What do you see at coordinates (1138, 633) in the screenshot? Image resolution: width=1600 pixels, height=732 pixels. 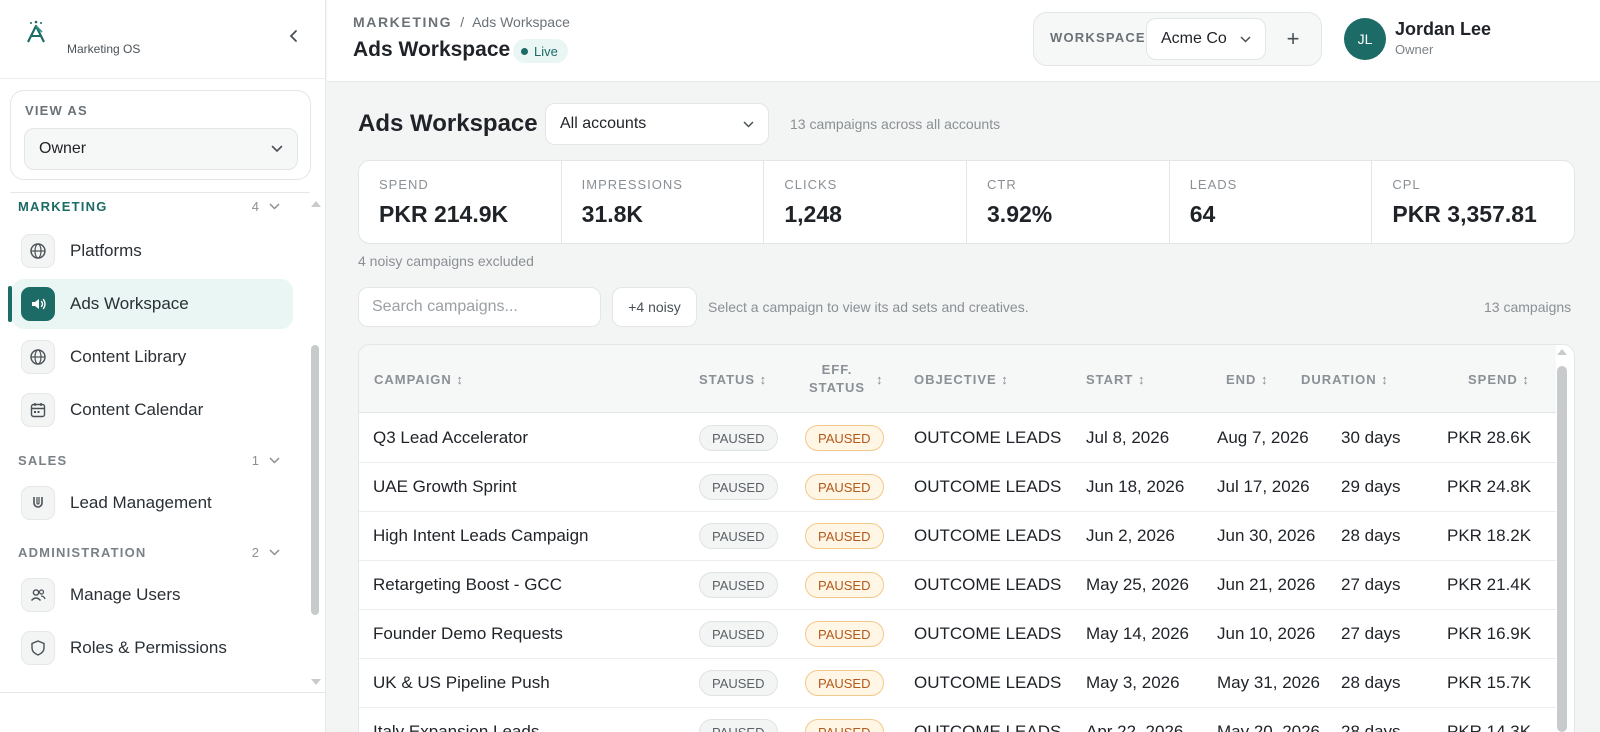 I see `cell-start: May 14, 2026` at bounding box center [1138, 633].